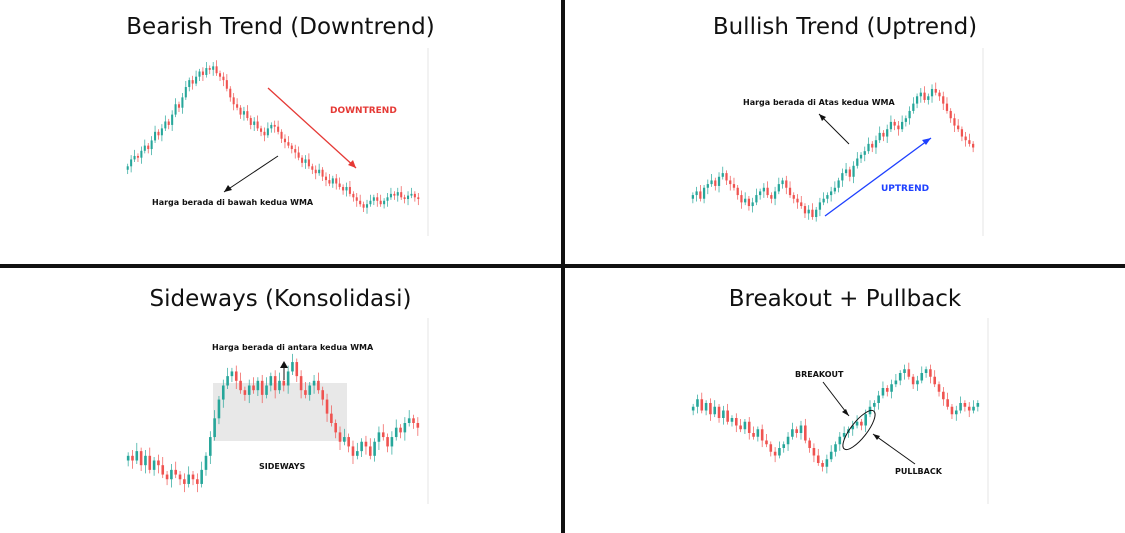  Describe the element at coordinates (233, 202) in the screenshot. I see `price-label-bearish: Harga berada di bawah kedua WMA` at that location.